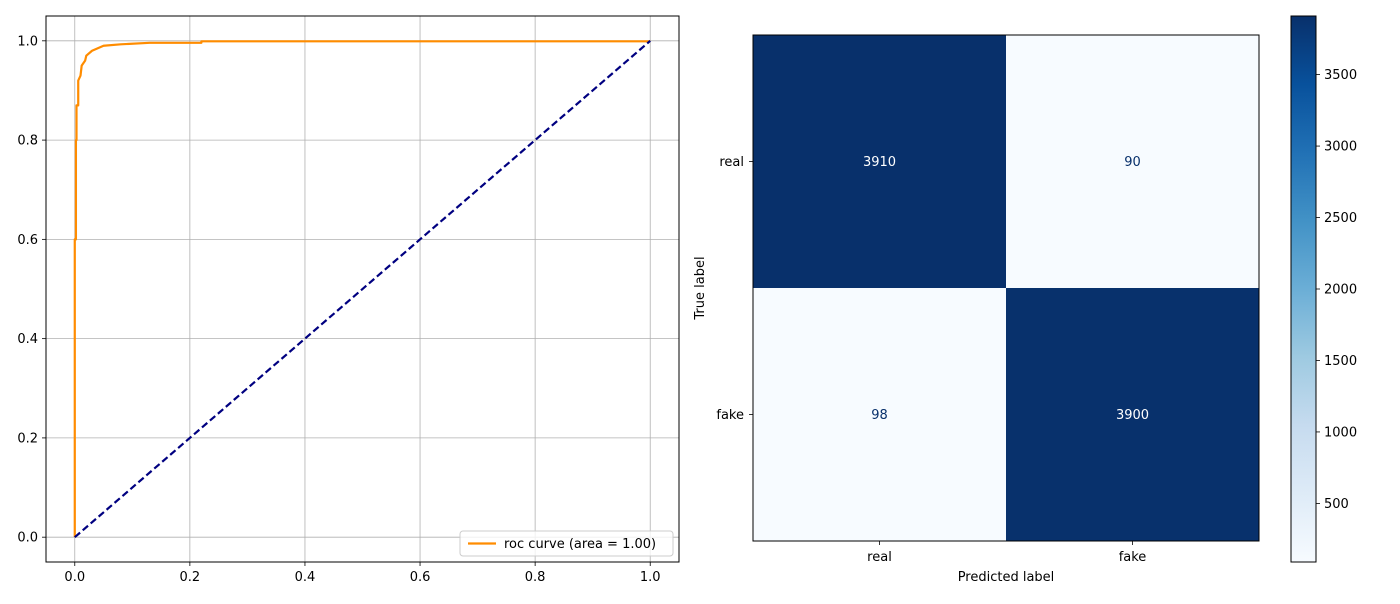 This screenshot has height=604, width=1400. What do you see at coordinates (27, 141) in the screenshot?
I see `roc-y-tick-label: 0.8` at bounding box center [27, 141].